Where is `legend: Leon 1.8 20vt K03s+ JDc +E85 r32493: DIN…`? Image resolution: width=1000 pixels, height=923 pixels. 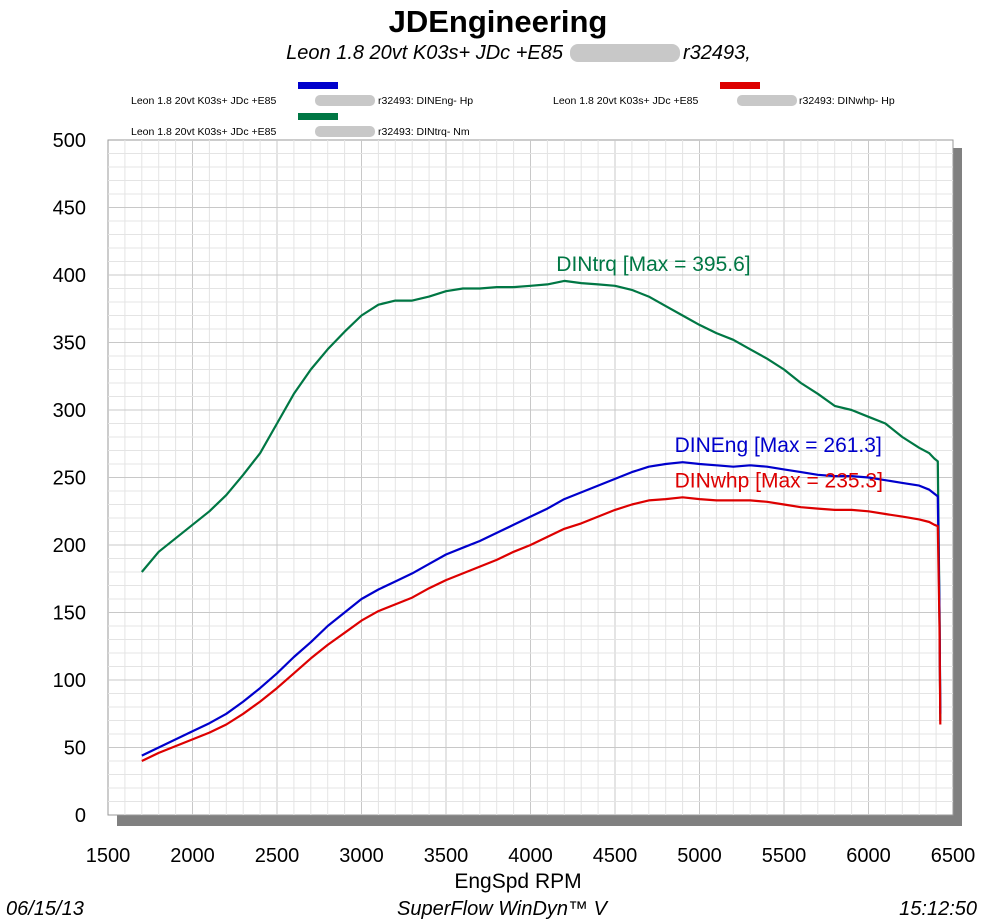
legend: Leon 1.8 20vt K03s+ JDc +E85 r32493: DIN… is located at coordinates (513, 110).